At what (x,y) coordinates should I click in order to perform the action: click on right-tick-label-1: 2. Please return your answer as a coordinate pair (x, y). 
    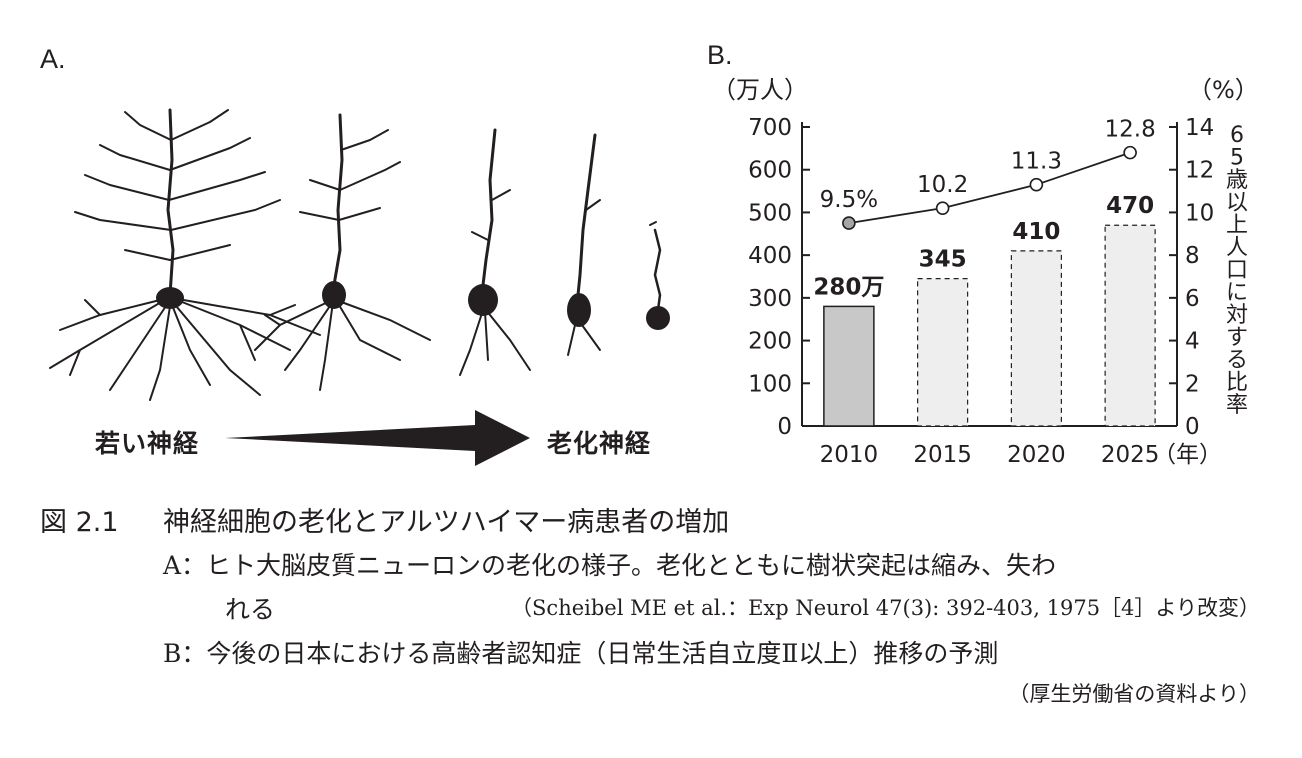
    Looking at the image, I should click on (1192, 384).